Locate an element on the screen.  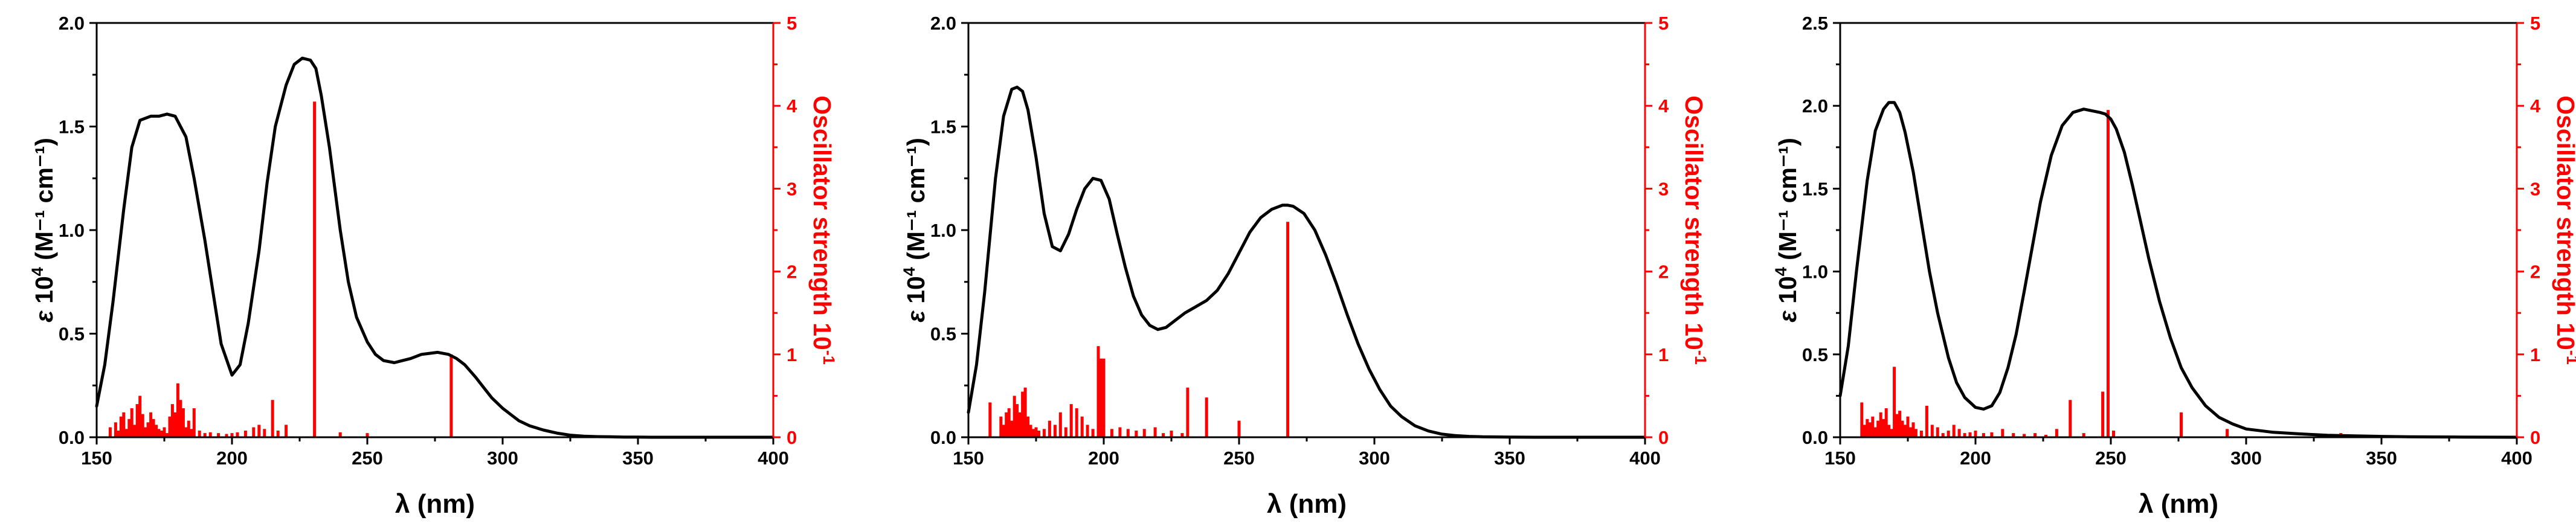
panel-right-x-tick-label: 300 is located at coordinates (2246, 458).